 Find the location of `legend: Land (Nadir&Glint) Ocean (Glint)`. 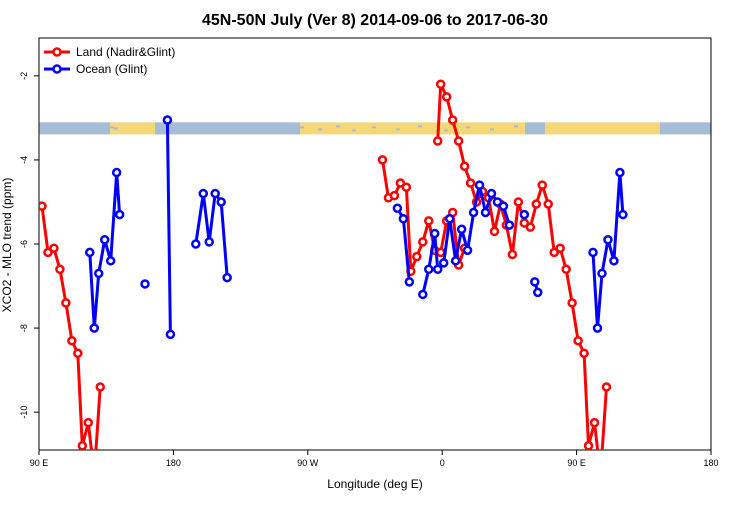

legend: Land (Nadir&Glint) Ocean (Glint) is located at coordinates (109, 60).